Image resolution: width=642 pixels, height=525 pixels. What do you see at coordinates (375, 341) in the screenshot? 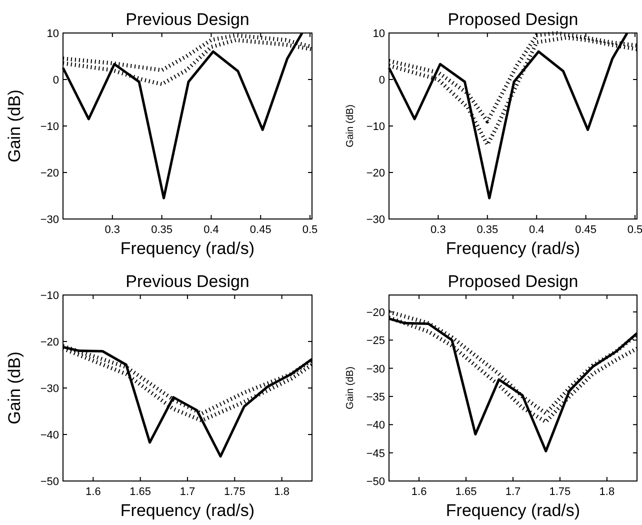
I see `y-tick-label: −25` at bounding box center [375, 341].